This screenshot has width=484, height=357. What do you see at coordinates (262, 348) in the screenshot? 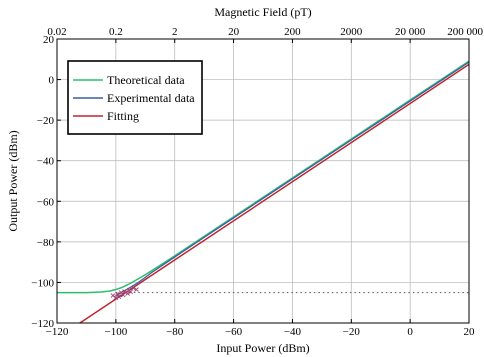
I see `x-axis-title: Input Power (dBm)` at bounding box center [262, 348].